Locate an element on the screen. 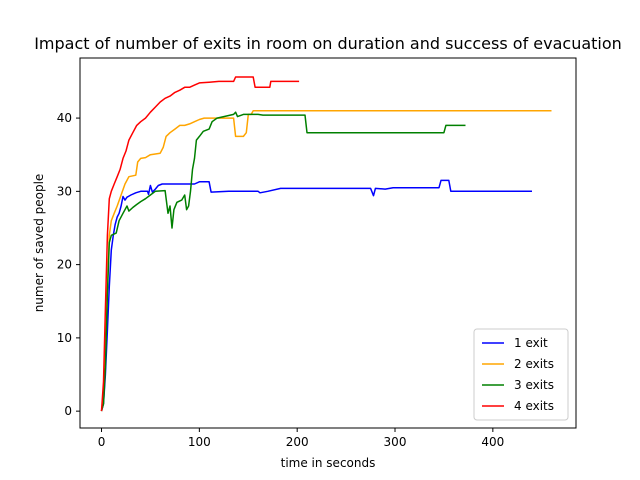 The image size is (640, 480). legend-label-1: 1 exit is located at coordinates (531, 343).